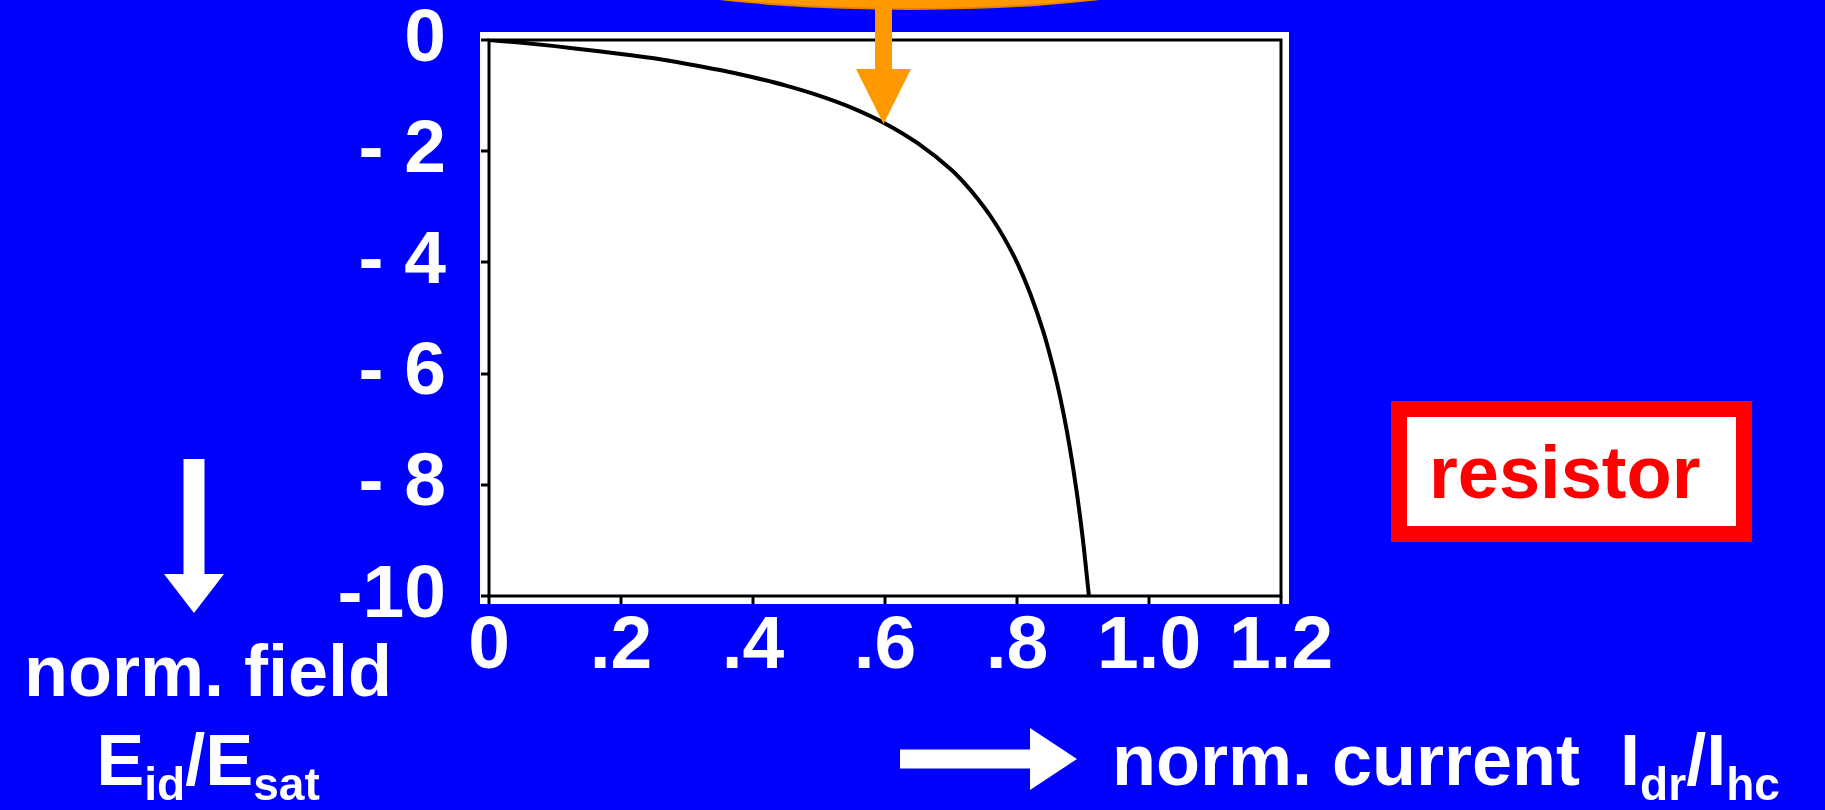 The height and width of the screenshot is (810, 1825). Describe the element at coordinates (1446, 764) in the screenshot. I see `x-axis-title: norm. current I$_{dr}$/I$_{hc}$` at that location.